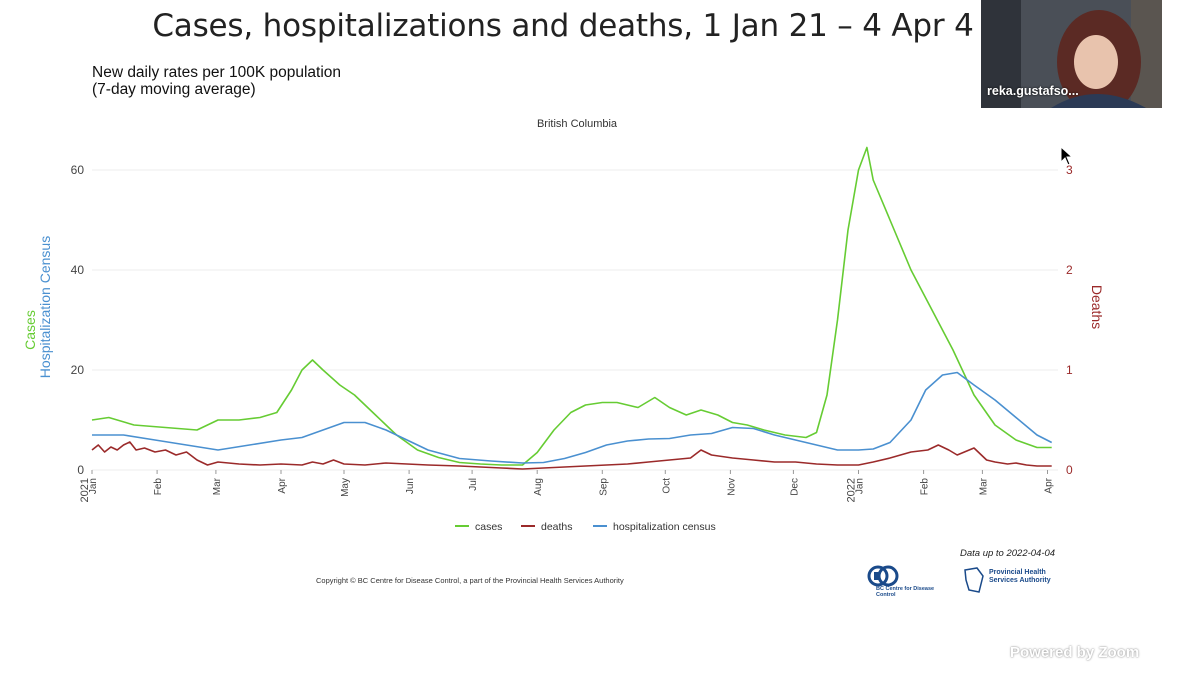 The height and width of the screenshot is (674, 1200). Describe the element at coordinates (731, 487) in the screenshot. I see `x-tick-label: Nov` at that location.